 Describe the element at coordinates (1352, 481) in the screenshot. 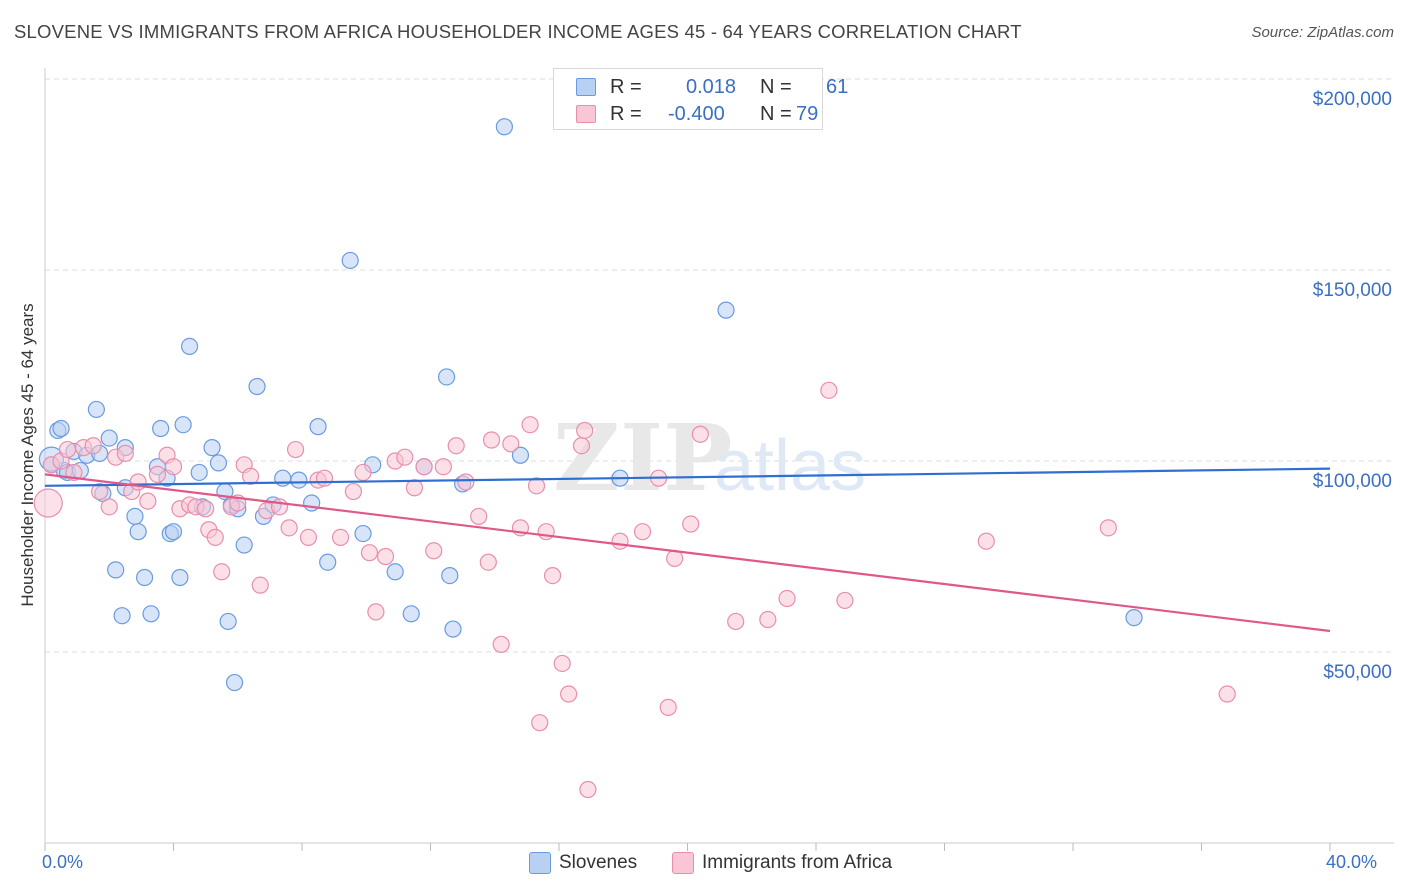

I see `y-tick-label: $100,000` at that location.